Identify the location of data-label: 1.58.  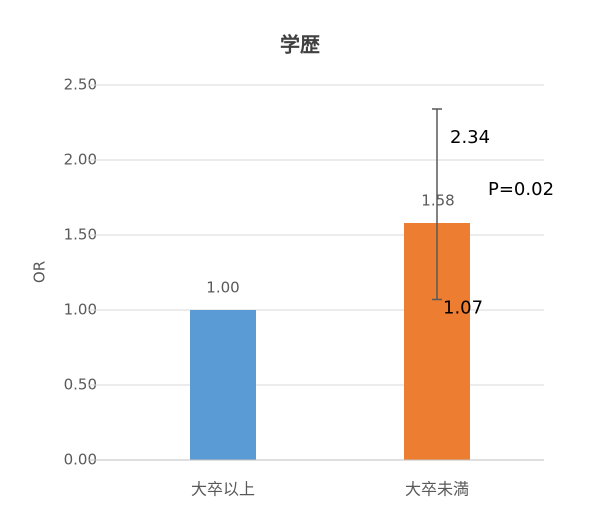
(437, 201).